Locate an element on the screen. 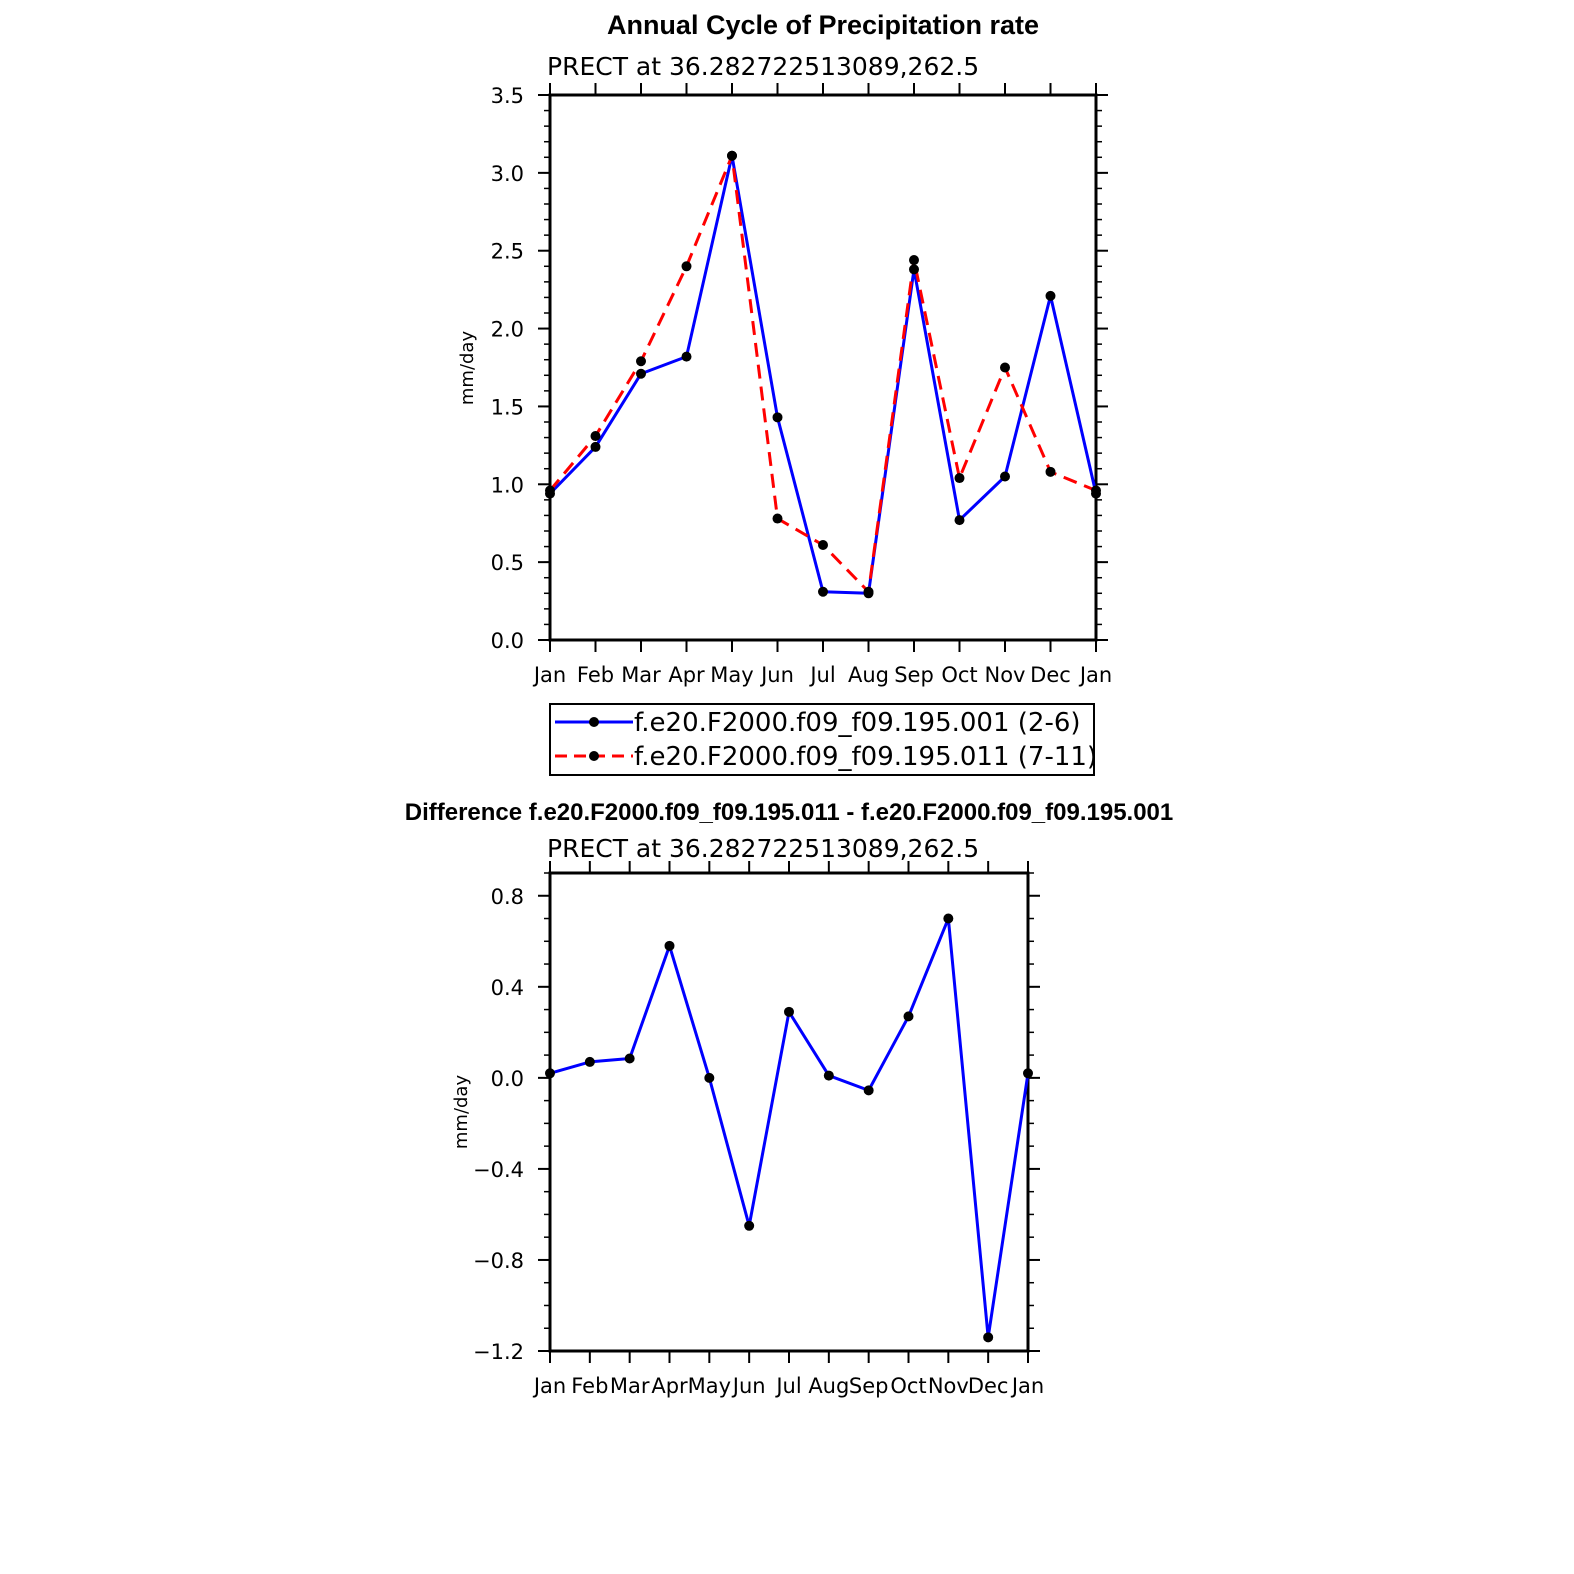 This screenshot has height=1574, width=1574. legend-box is located at coordinates (822, 739).